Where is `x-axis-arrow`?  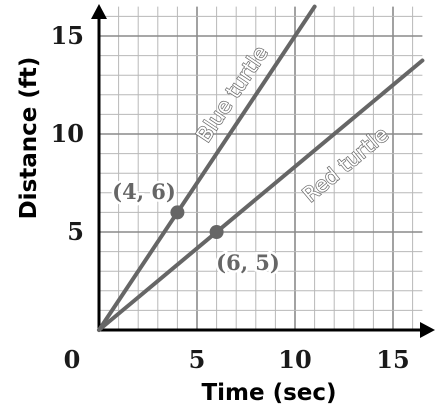 x-axis-arrow is located at coordinates (427, 330).